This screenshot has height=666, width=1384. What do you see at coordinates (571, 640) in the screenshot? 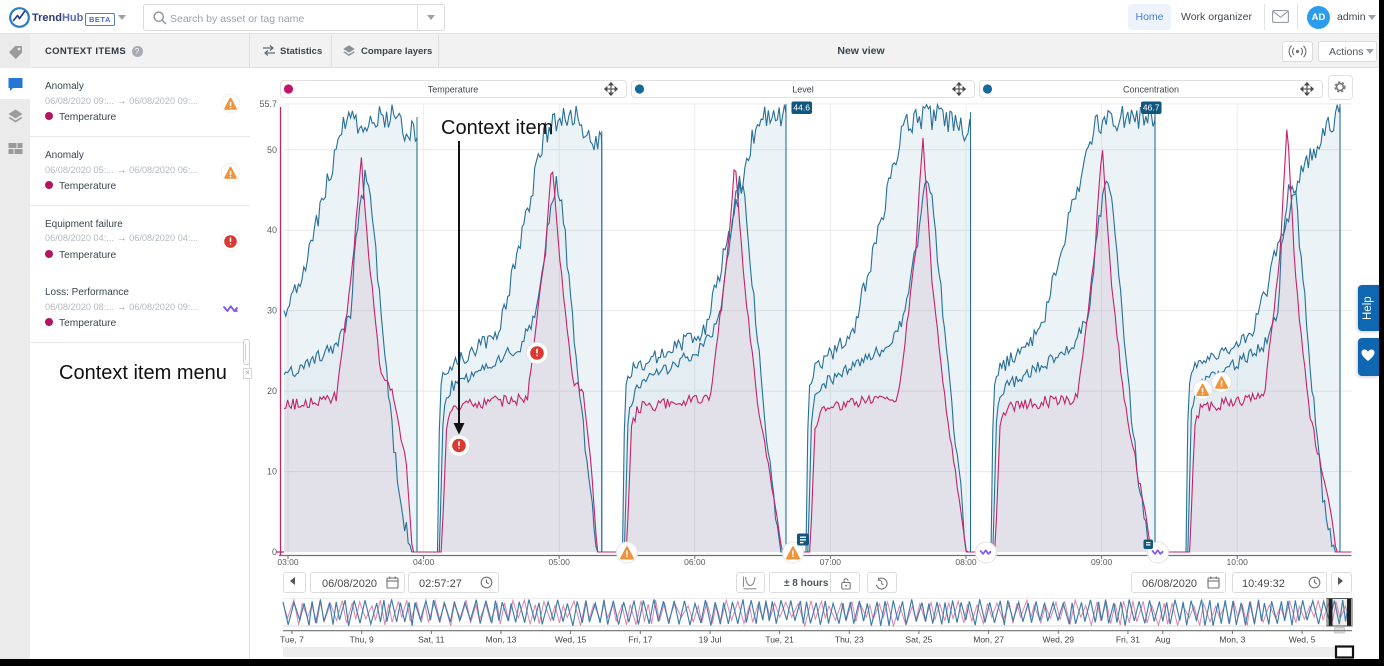
I see `svg-text: Wed, 15` at bounding box center [571, 640].